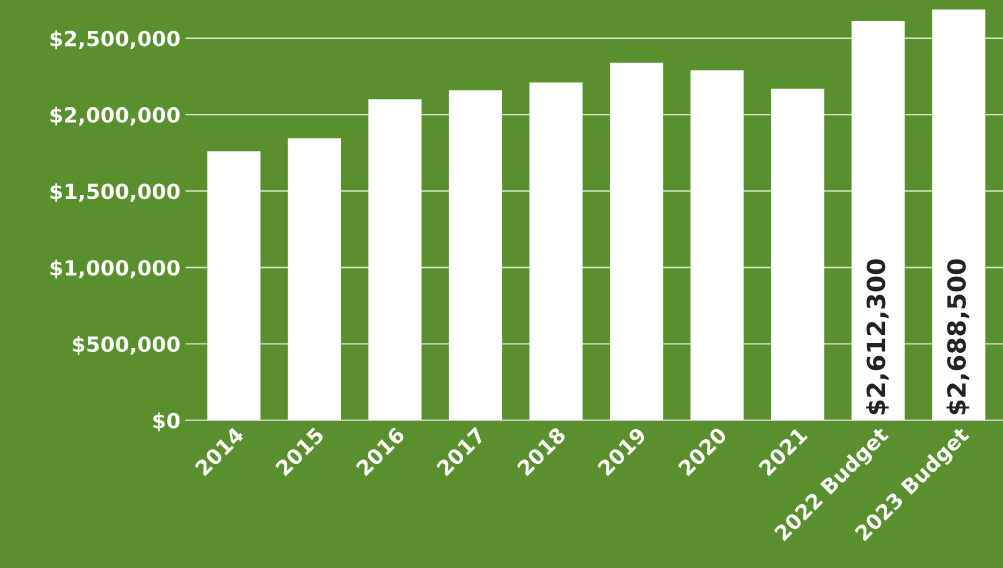 Image resolution: width=1003 pixels, height=568 pixels. Describe the element at coordinates (877, 337) in the screenshot. I see `data-label: $2,612,300` at that location.